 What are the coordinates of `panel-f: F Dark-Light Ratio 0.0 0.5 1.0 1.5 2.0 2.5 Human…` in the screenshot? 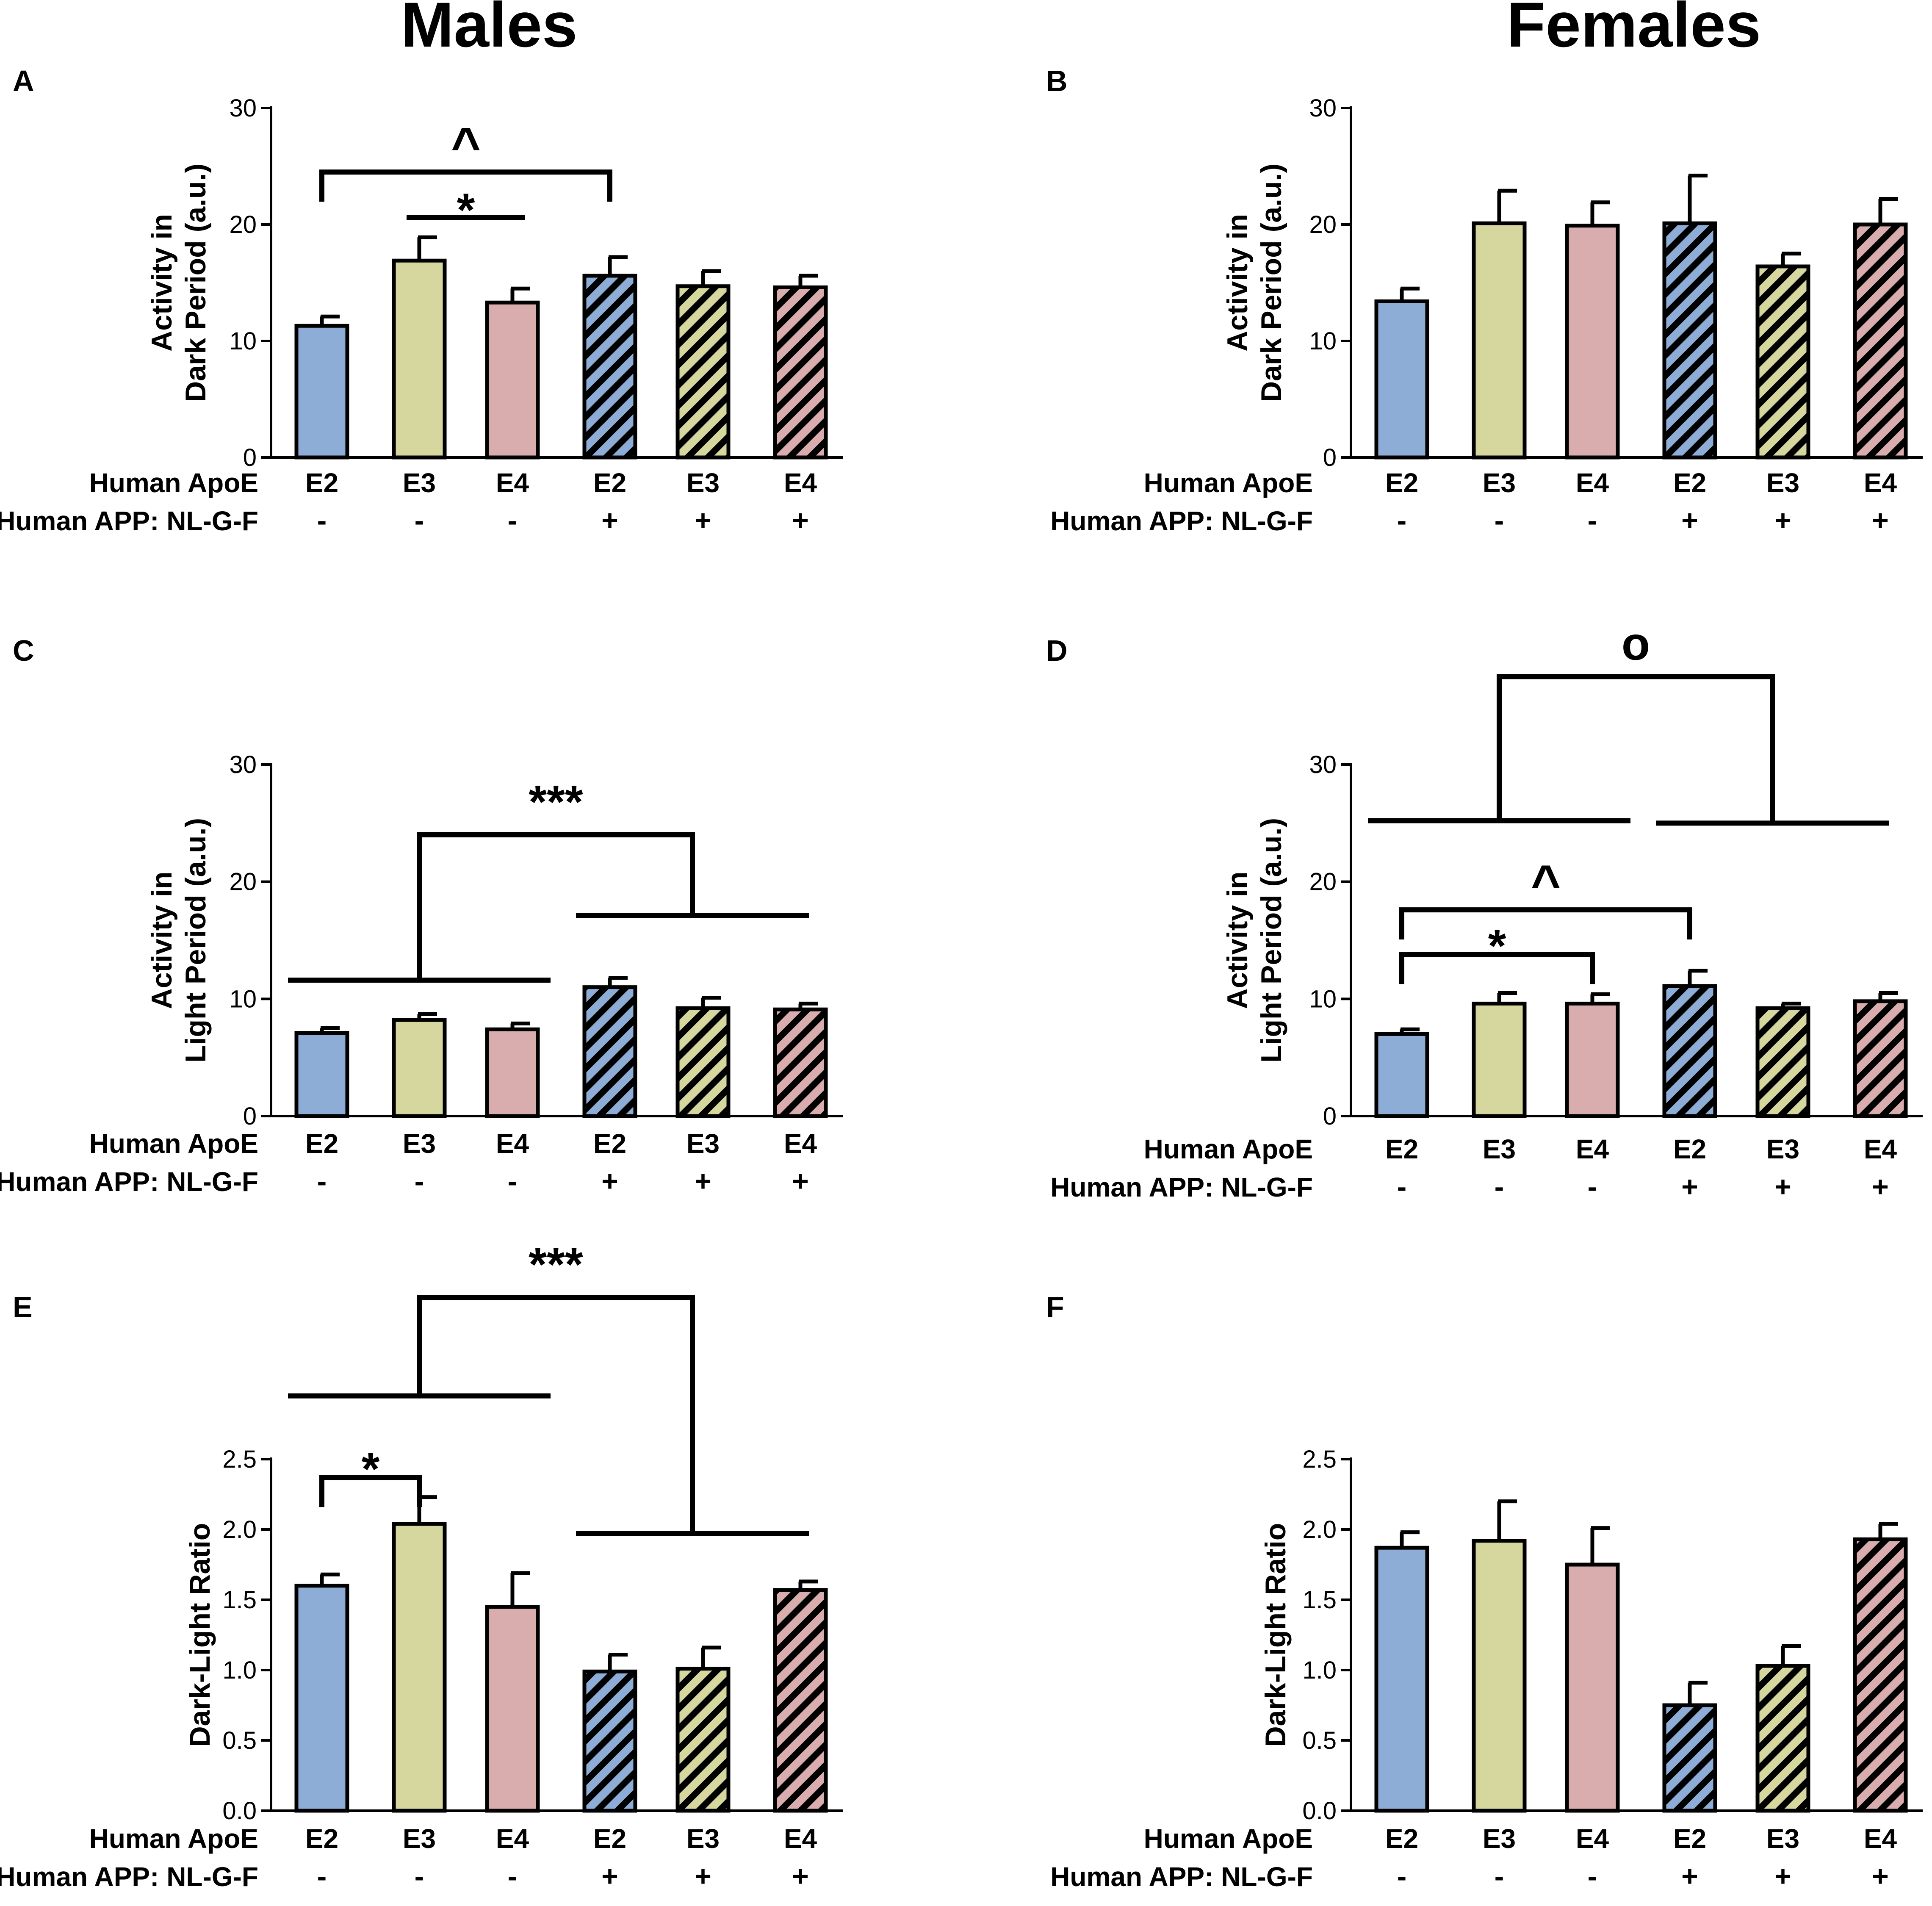 It's located at (1484, 1592).